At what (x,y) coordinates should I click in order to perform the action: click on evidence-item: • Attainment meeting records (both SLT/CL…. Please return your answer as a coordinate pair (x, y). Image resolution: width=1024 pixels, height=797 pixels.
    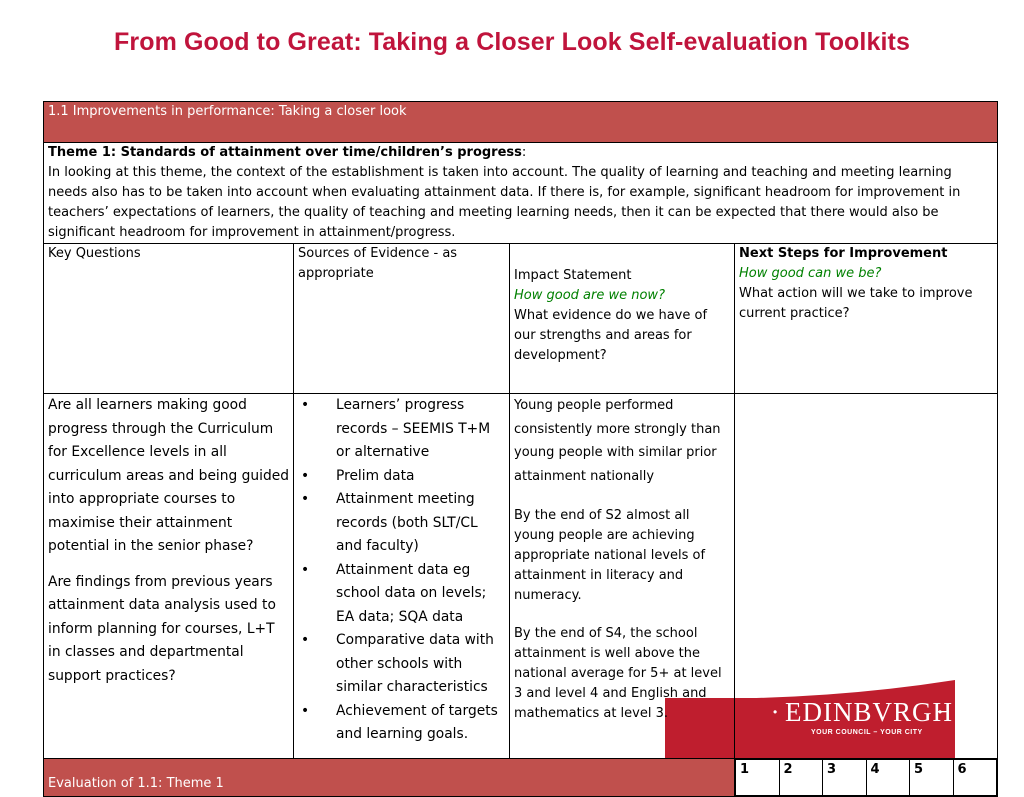
    Looking at the image, I should click on (401, 523).